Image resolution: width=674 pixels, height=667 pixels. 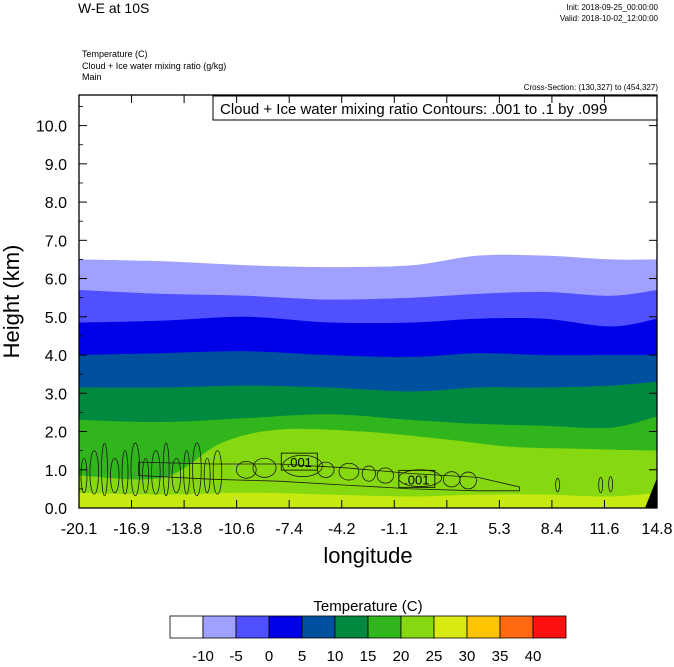 What do you see at coordinates (56, 241) in the screenshot?
I see `y-tick-label: 7.0` at bounding box center [56, 241].